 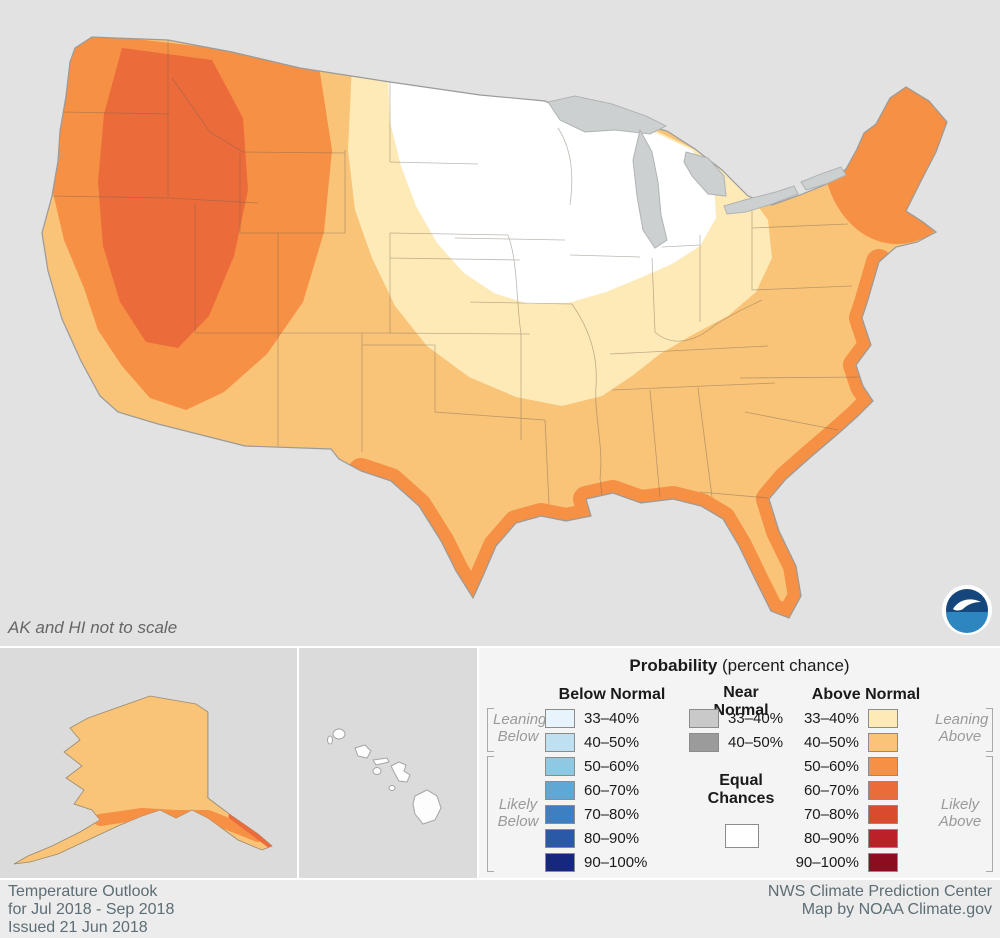 I want to click on legend-rows-near: 33–40% 40–50%, so click(x=736, y=730).